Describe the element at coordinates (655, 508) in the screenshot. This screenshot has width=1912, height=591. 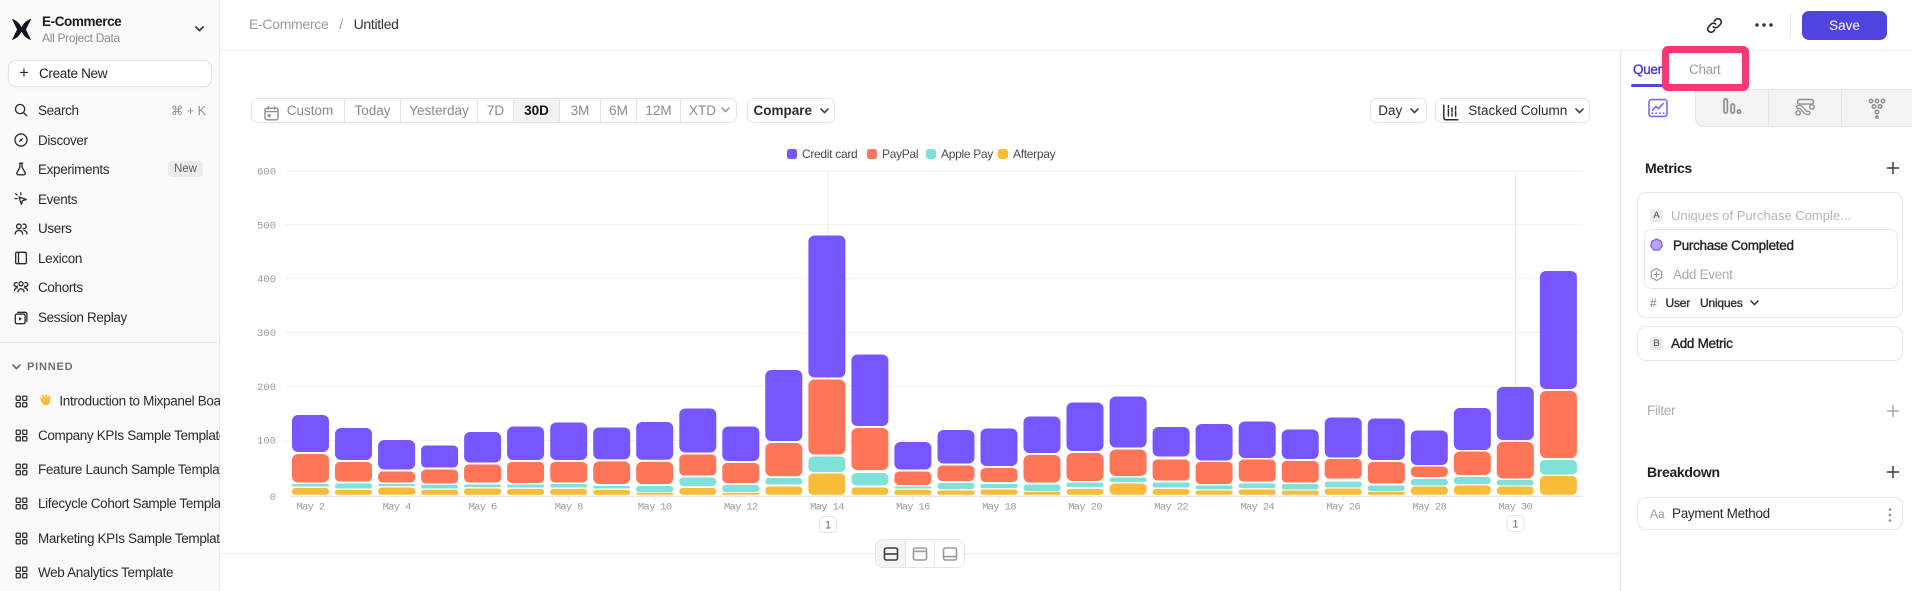
I see `svg-text: May 10` at that location.